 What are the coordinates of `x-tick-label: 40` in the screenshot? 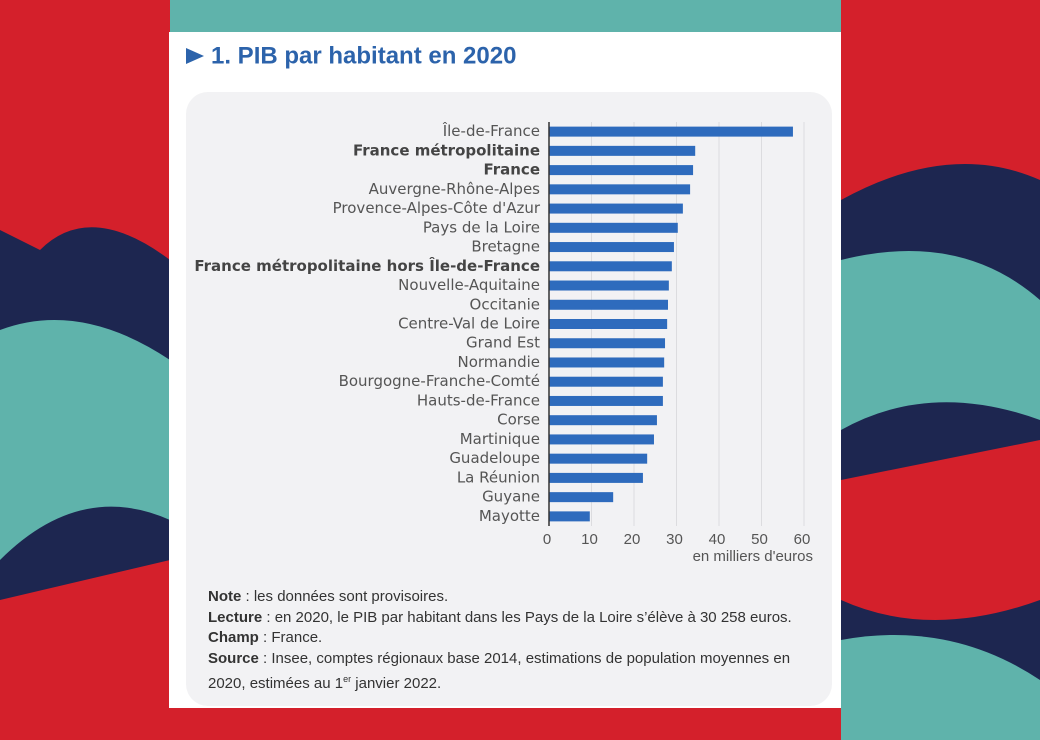 It's located at (717, 539).